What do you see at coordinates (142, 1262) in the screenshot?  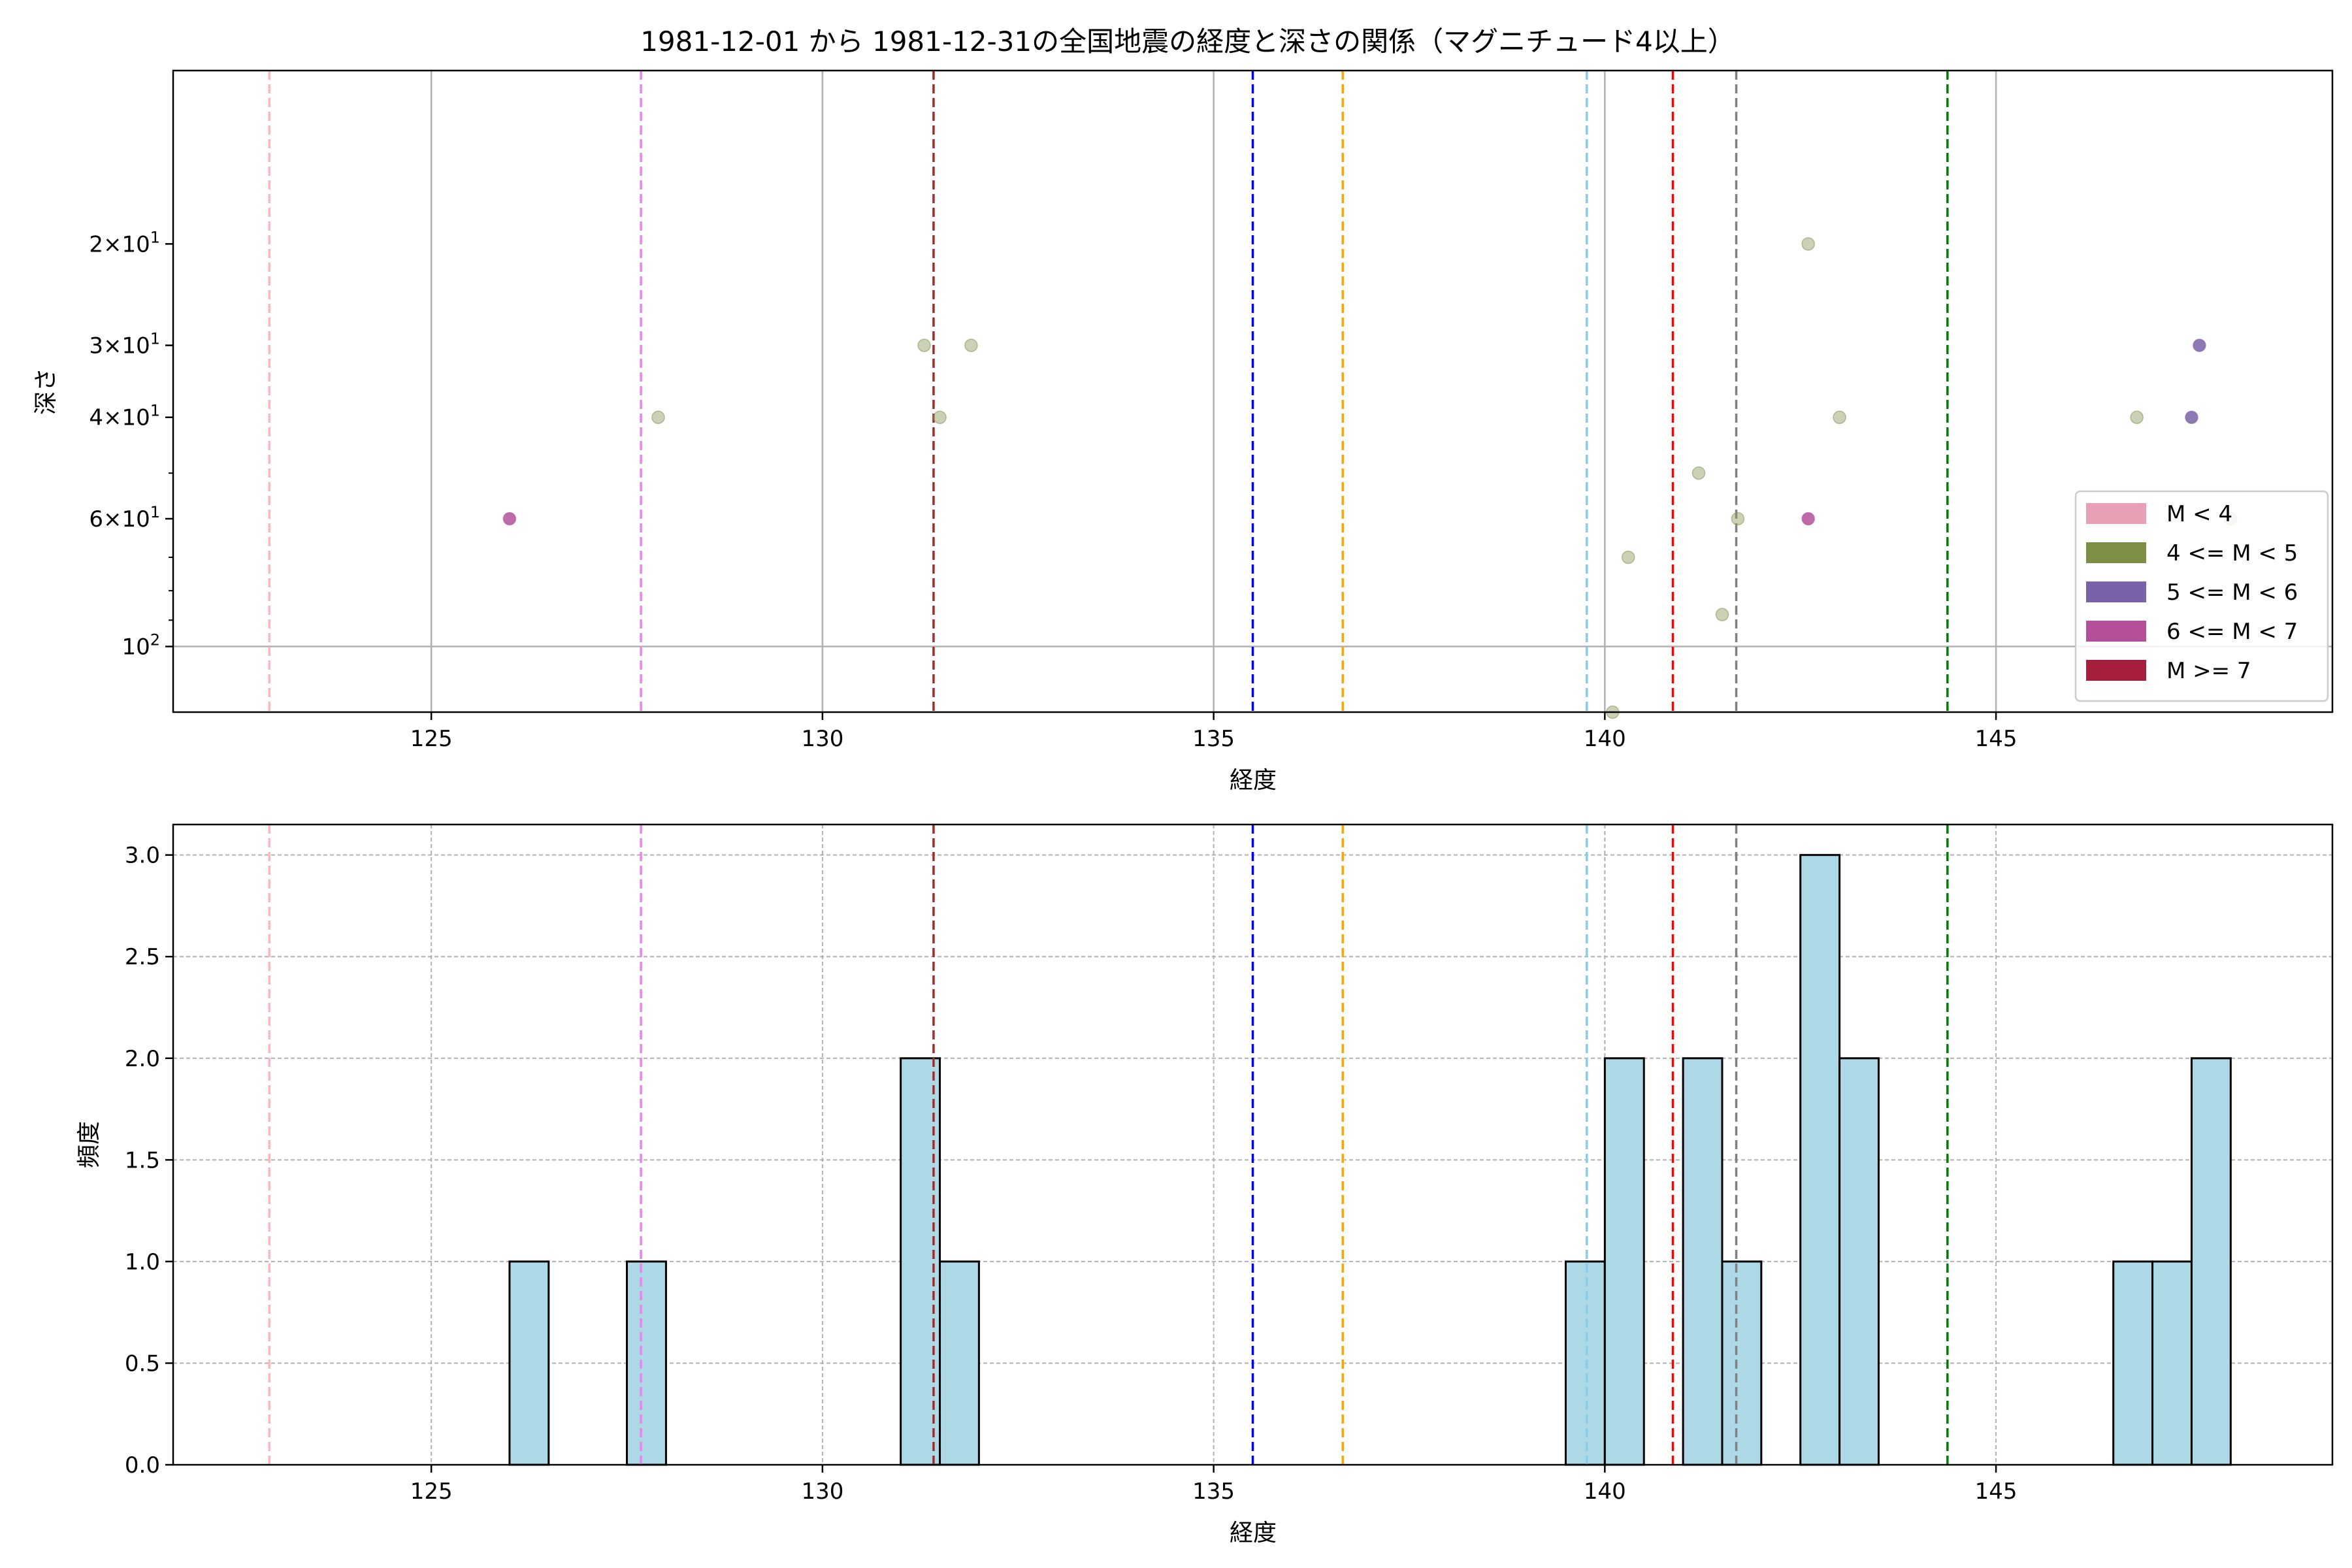 I see `histogram-y-tick-label: 1.0` at bounding box center [142, 1262].